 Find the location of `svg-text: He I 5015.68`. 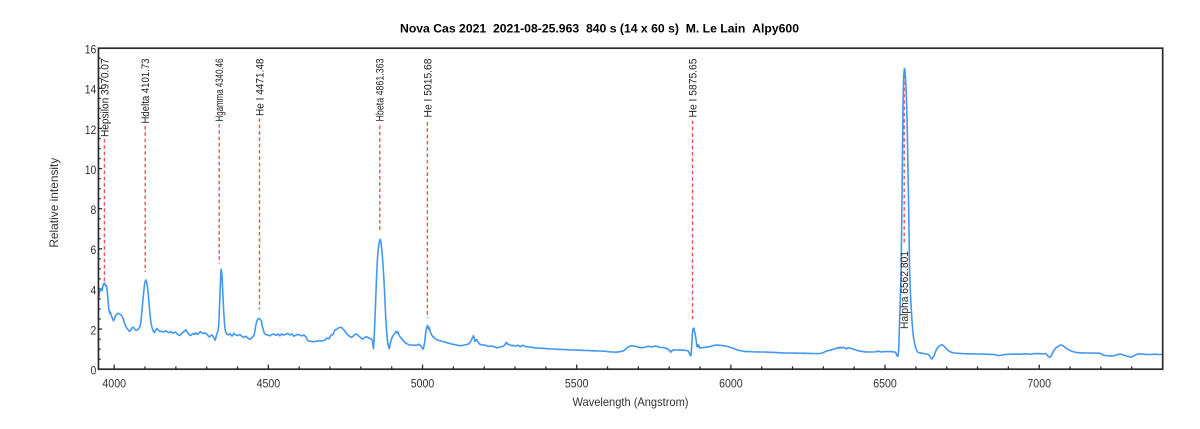

svg-text: He I 5015.68 is located at coordinates (428, 88).